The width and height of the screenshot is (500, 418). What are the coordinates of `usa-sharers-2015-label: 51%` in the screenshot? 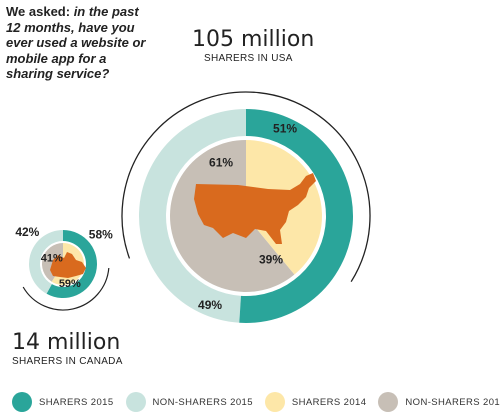 It's located at (285, 128).